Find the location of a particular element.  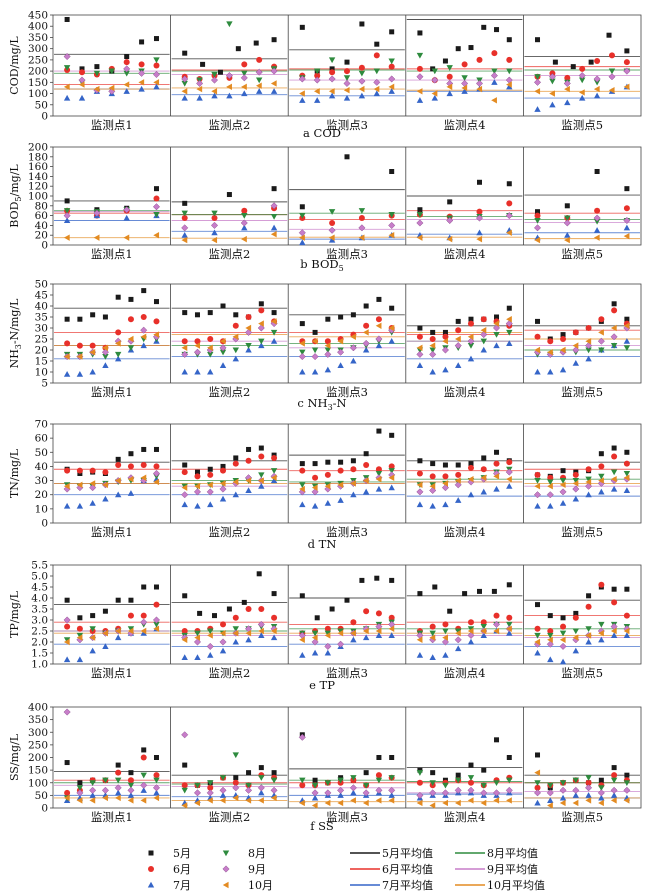

station-label: 监测点3 is located at coordinates (347, 392).